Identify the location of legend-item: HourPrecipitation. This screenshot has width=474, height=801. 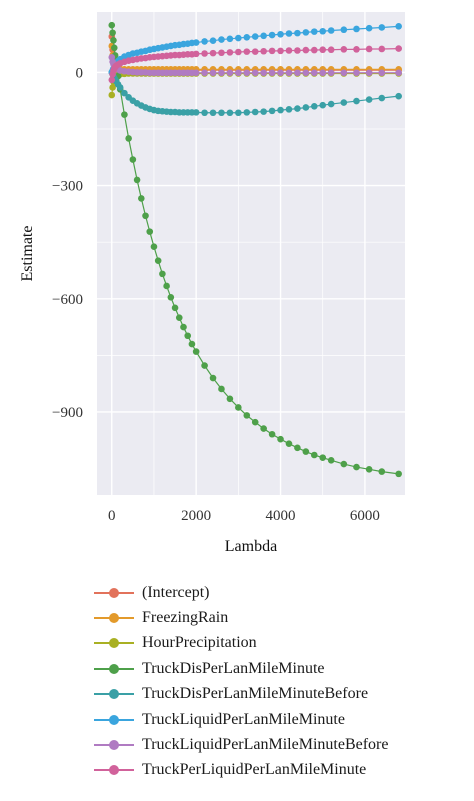
(240, 643).